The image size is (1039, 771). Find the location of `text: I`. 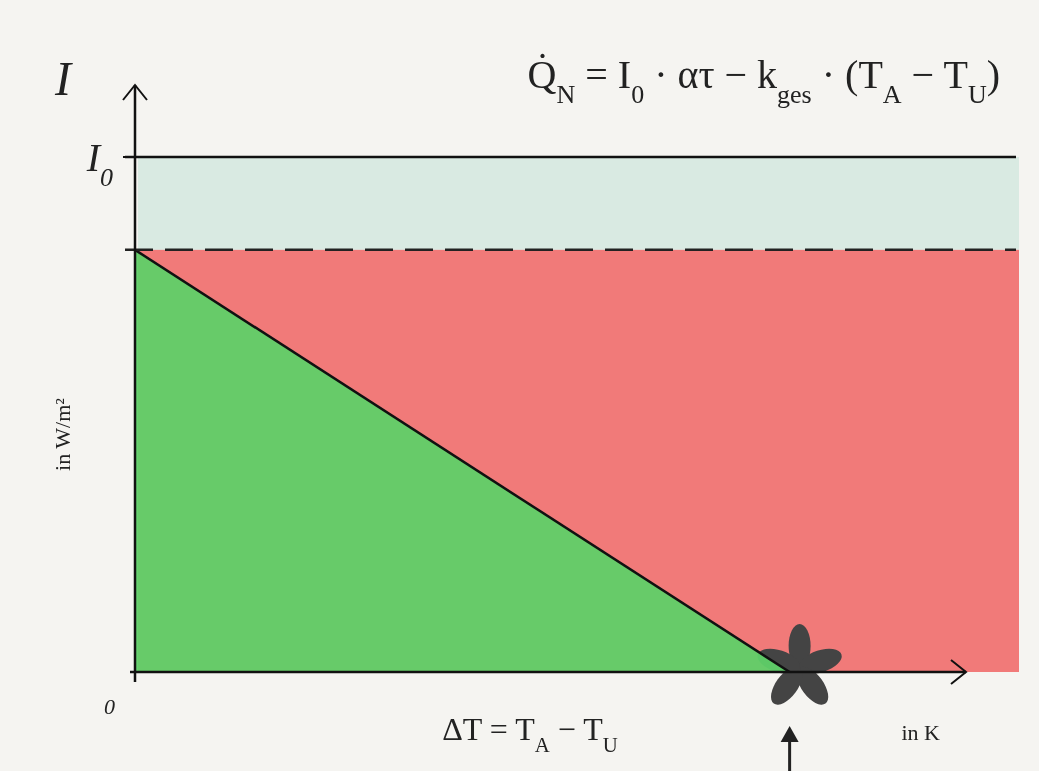

text: I is located at coordinates (63, 78).